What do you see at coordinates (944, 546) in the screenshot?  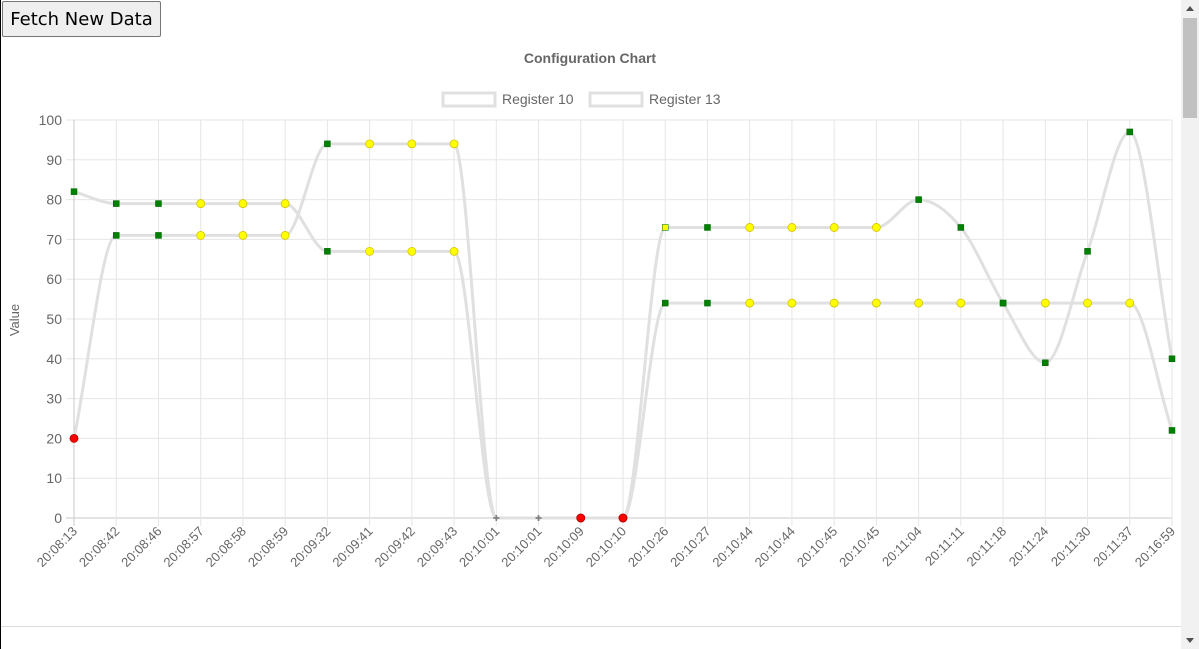 I see `x-tick-label: 20:11:11` at bounding box center [944, 546].